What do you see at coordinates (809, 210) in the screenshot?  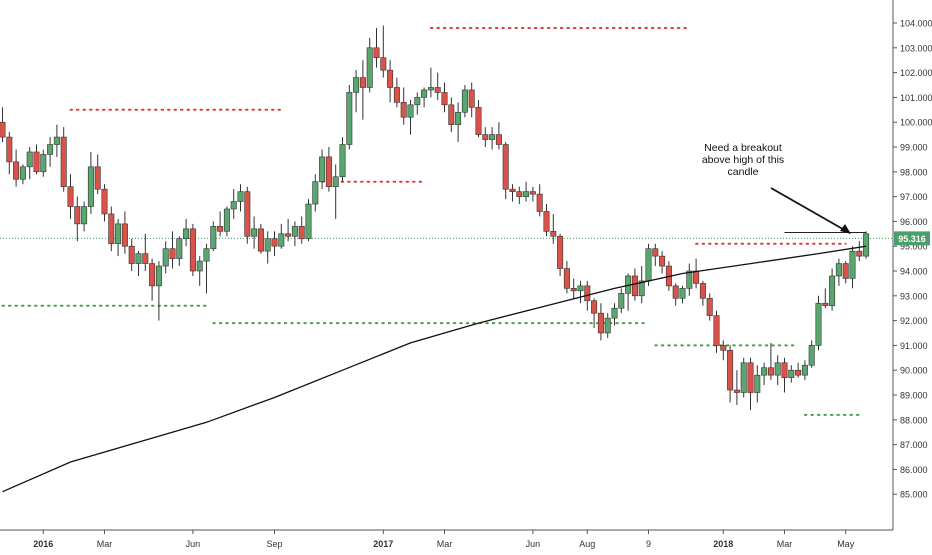 I see `annotation-arrow` at bounding box center [809, 210].